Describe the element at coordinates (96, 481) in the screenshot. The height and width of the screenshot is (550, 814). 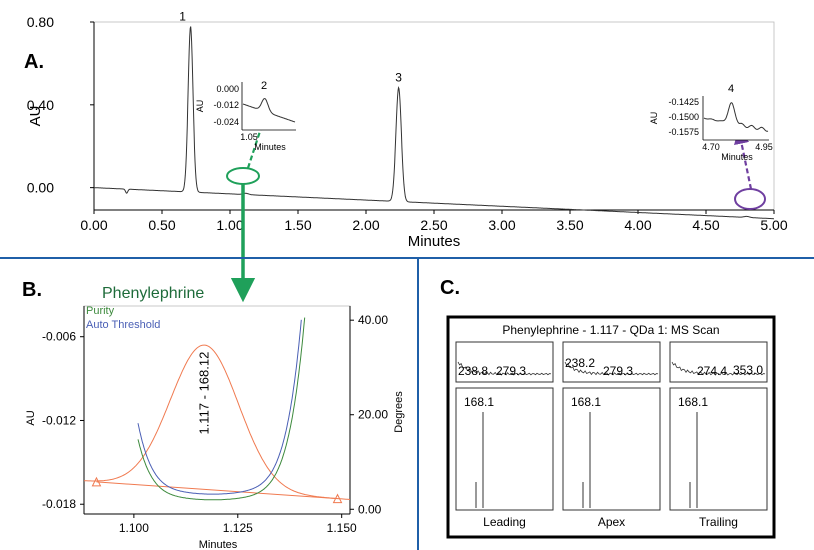
I see `purity-start-marker` at that location.